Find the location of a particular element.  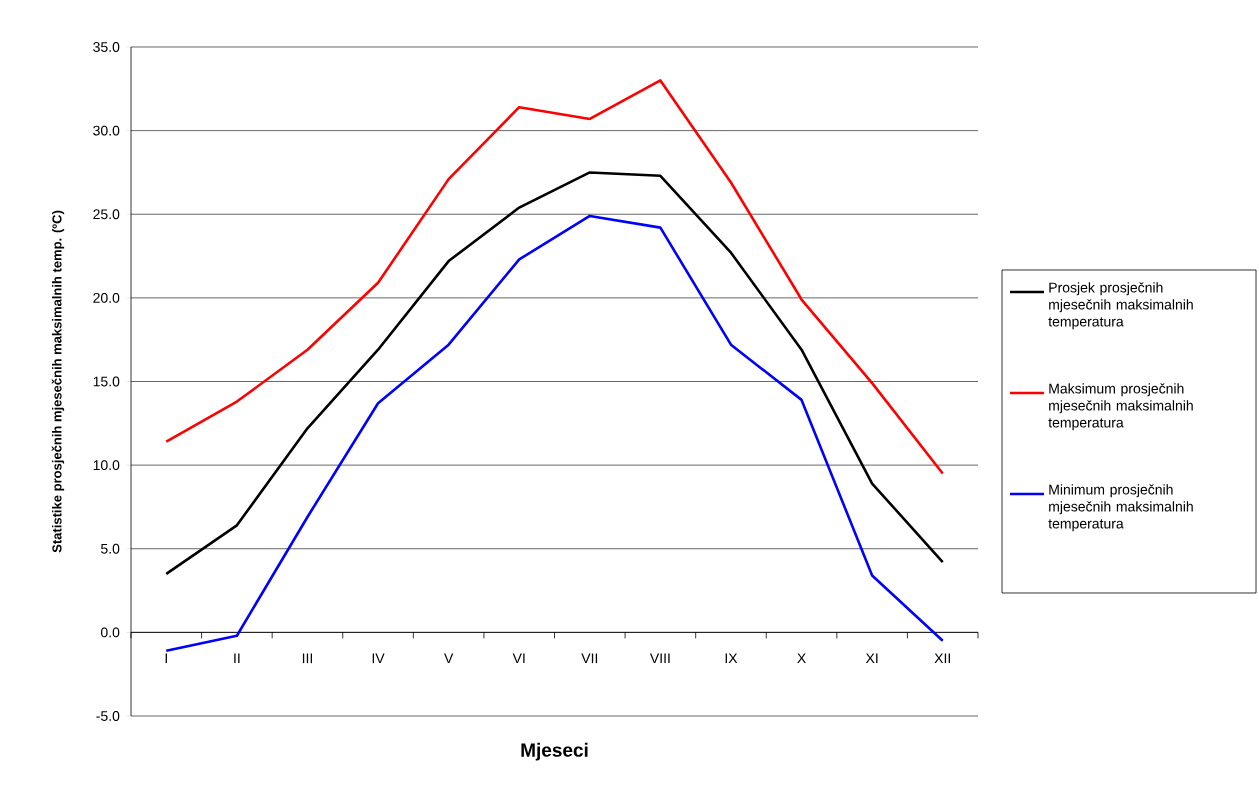

x-tick-label: I is located at coordinates (166, 658).